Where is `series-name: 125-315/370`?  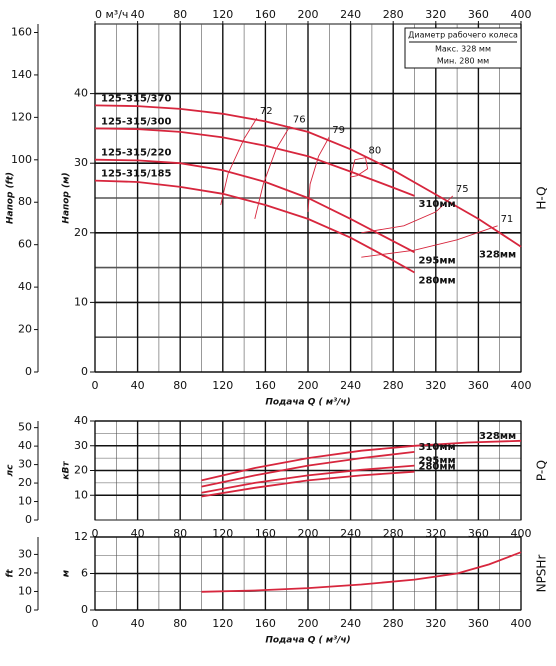 series-name: 125-315/370 is located at coordinates (136, 98).